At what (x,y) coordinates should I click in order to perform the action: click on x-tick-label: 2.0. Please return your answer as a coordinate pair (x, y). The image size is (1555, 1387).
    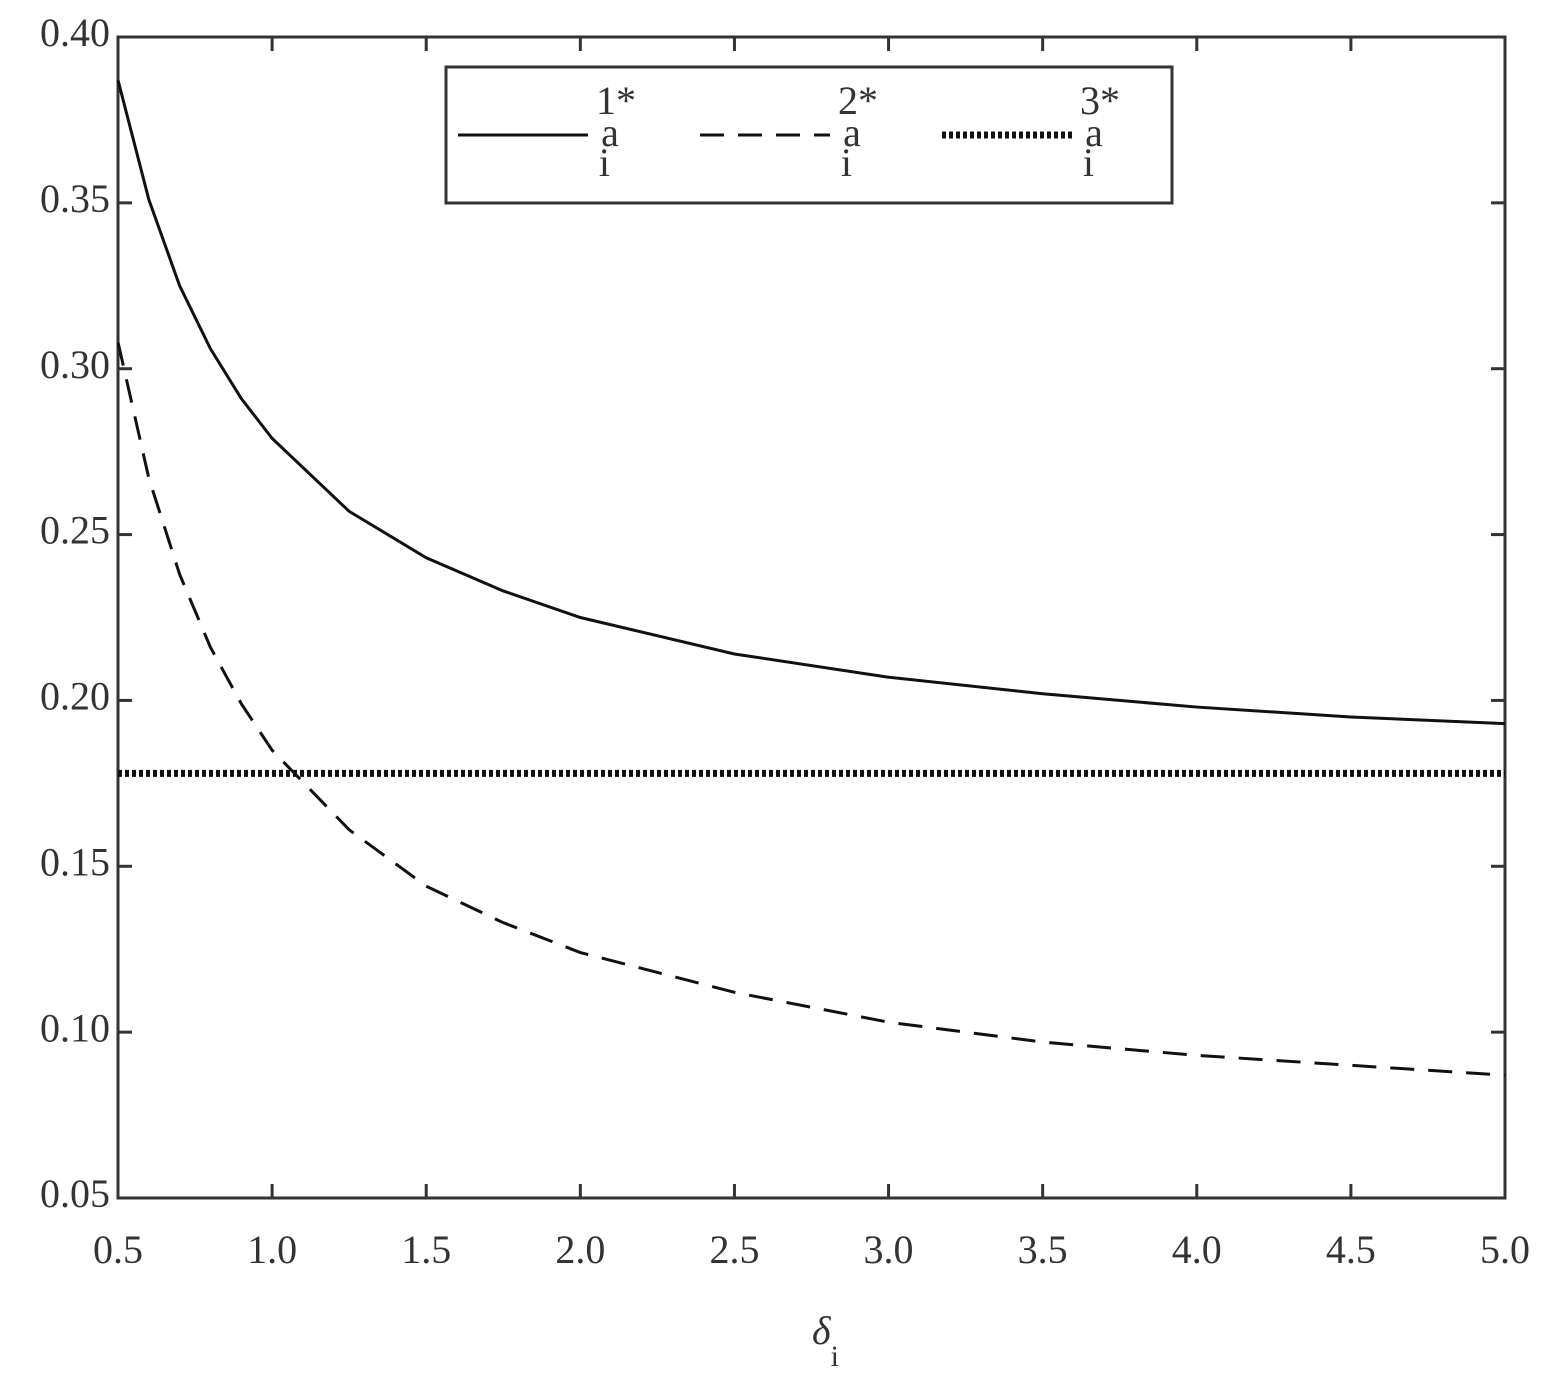
    Looking at the image, I should click on (580, 1249).